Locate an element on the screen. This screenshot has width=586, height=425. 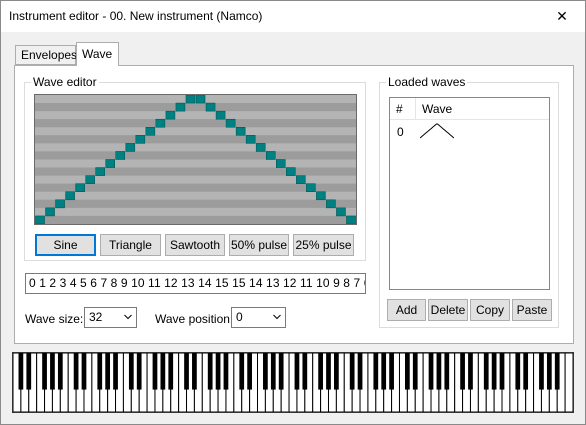
delete-wave-button: Delete is located at coordinates (448, 310).